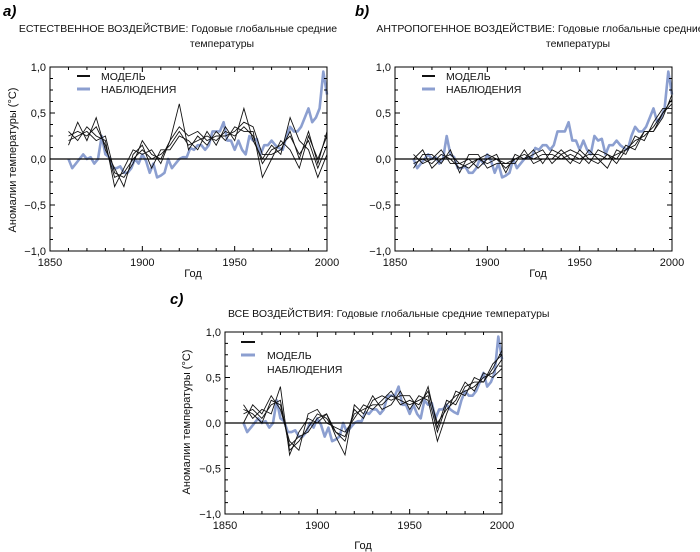 This screenshot has height=552, width=700. What do you see at coordinates (672, 263) in the screenshot?
I see `panel-b-x-tick-label: 2000` at bounding box center [672, 263].